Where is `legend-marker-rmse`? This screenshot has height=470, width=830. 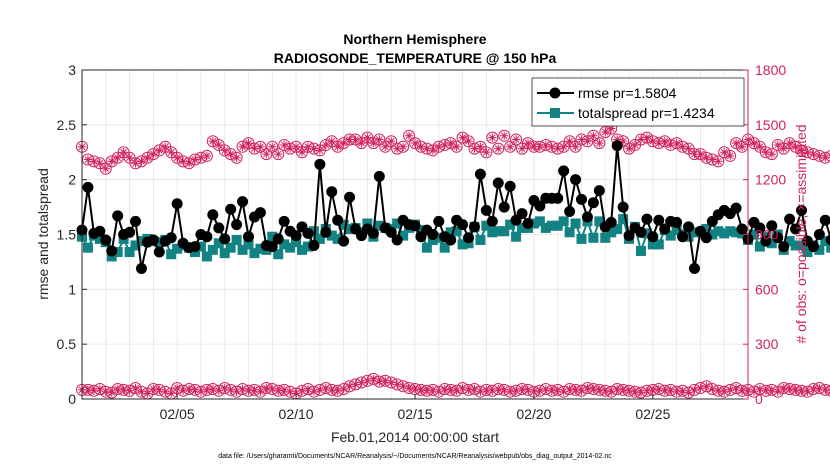 legend-marker-rmse is located at coordinates (555, 93).